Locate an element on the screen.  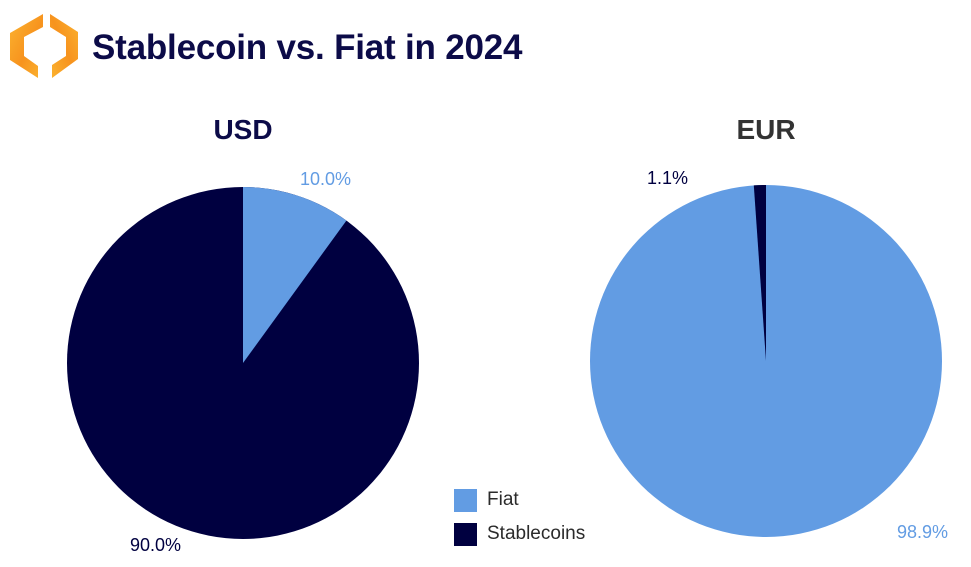
eur-stablecoins-slice is located at coordinates (759, 272).